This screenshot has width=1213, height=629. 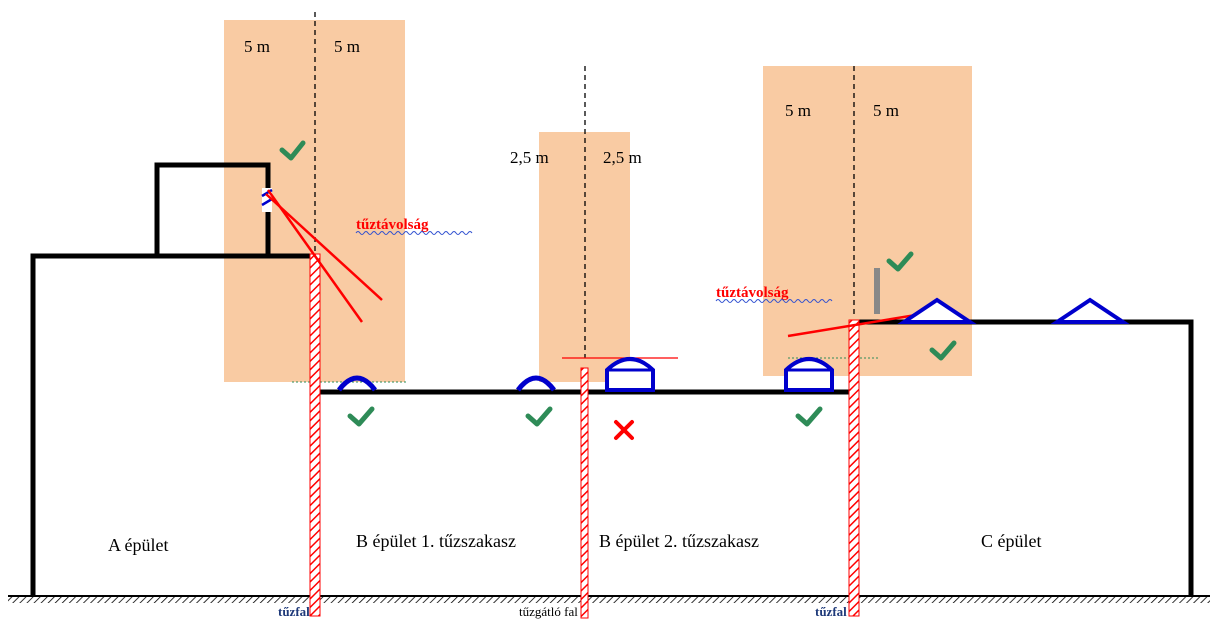 What do you see at coordinates (584, 493) in the screenshot?
I see `fire-barrier-wall` at bounding box center [584, 493].